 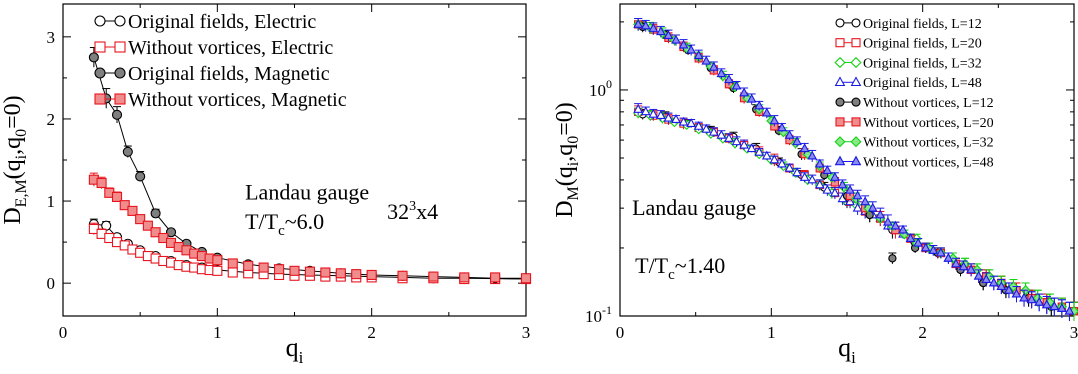 I want to click on annotation: T/Tc~1.40, so click(x=680, y=268).